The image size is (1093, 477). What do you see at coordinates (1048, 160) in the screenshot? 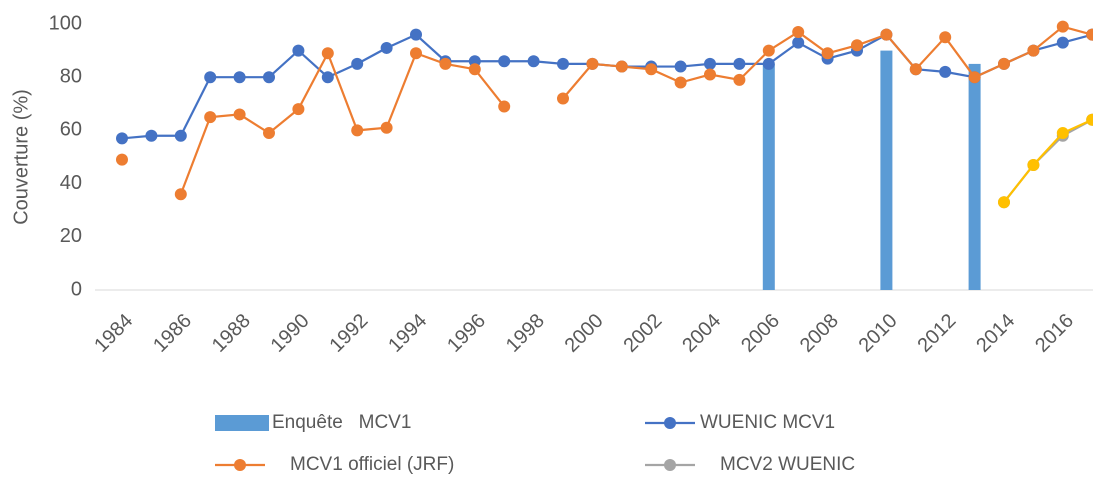
I see `line` at bounding box center [1048, 160].